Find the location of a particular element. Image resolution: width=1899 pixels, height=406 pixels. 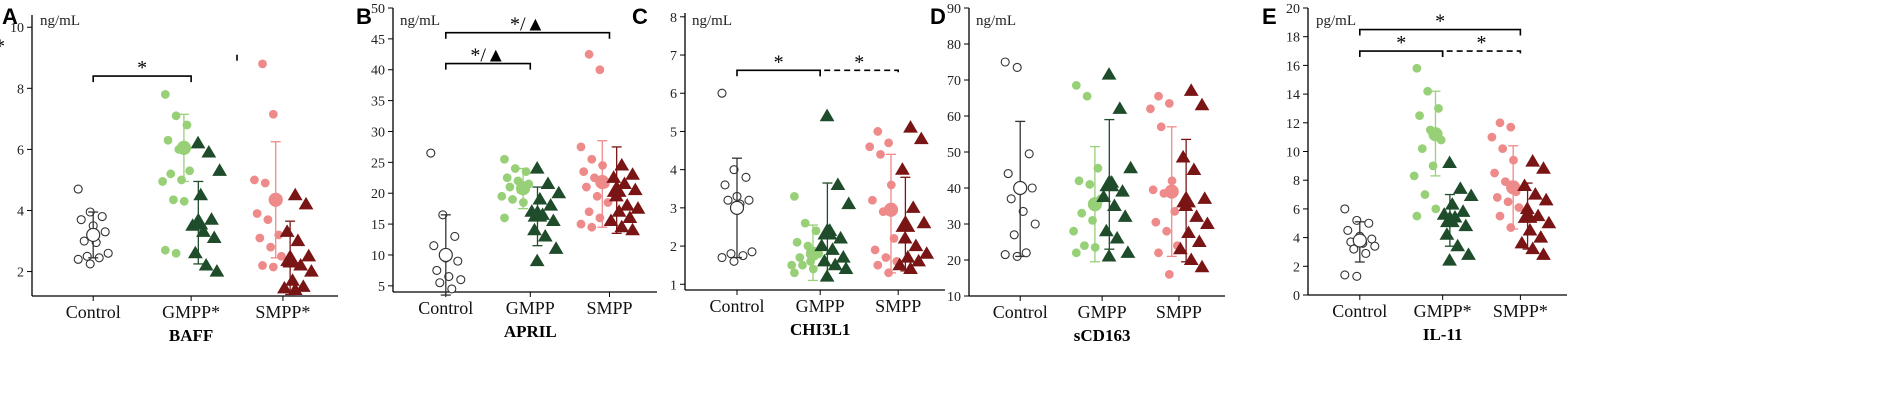

y-tick-label: 4 is located at coordinates (673, 171).